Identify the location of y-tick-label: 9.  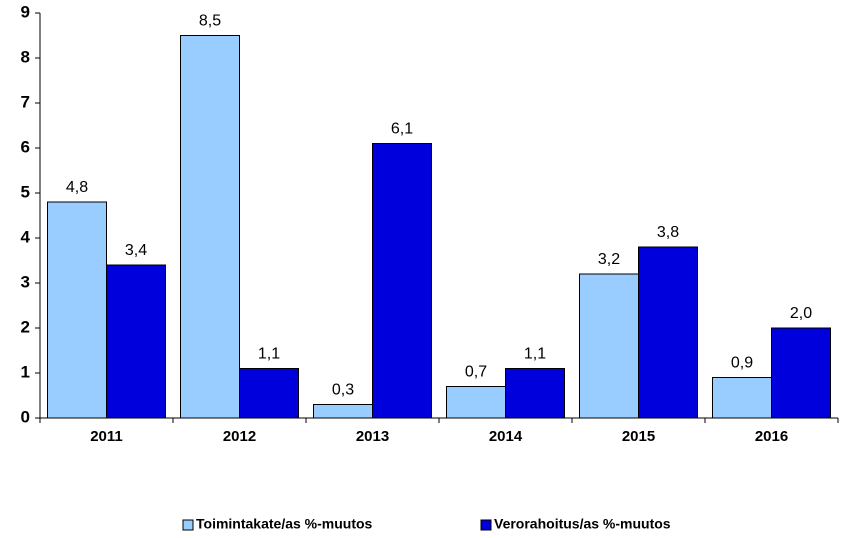
(25, 11).